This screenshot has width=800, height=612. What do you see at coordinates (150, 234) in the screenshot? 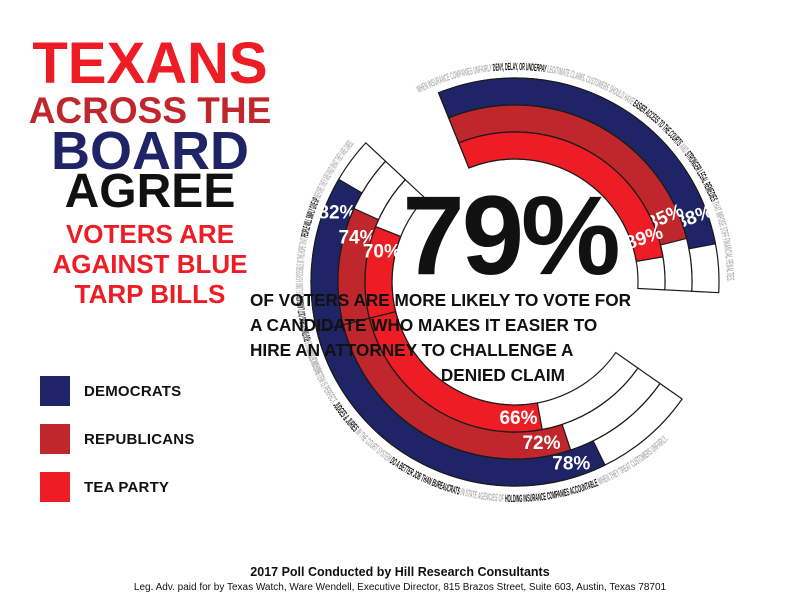
I see `subhead-line-1: VOTERS ARE` at bounding box center [150, 234].